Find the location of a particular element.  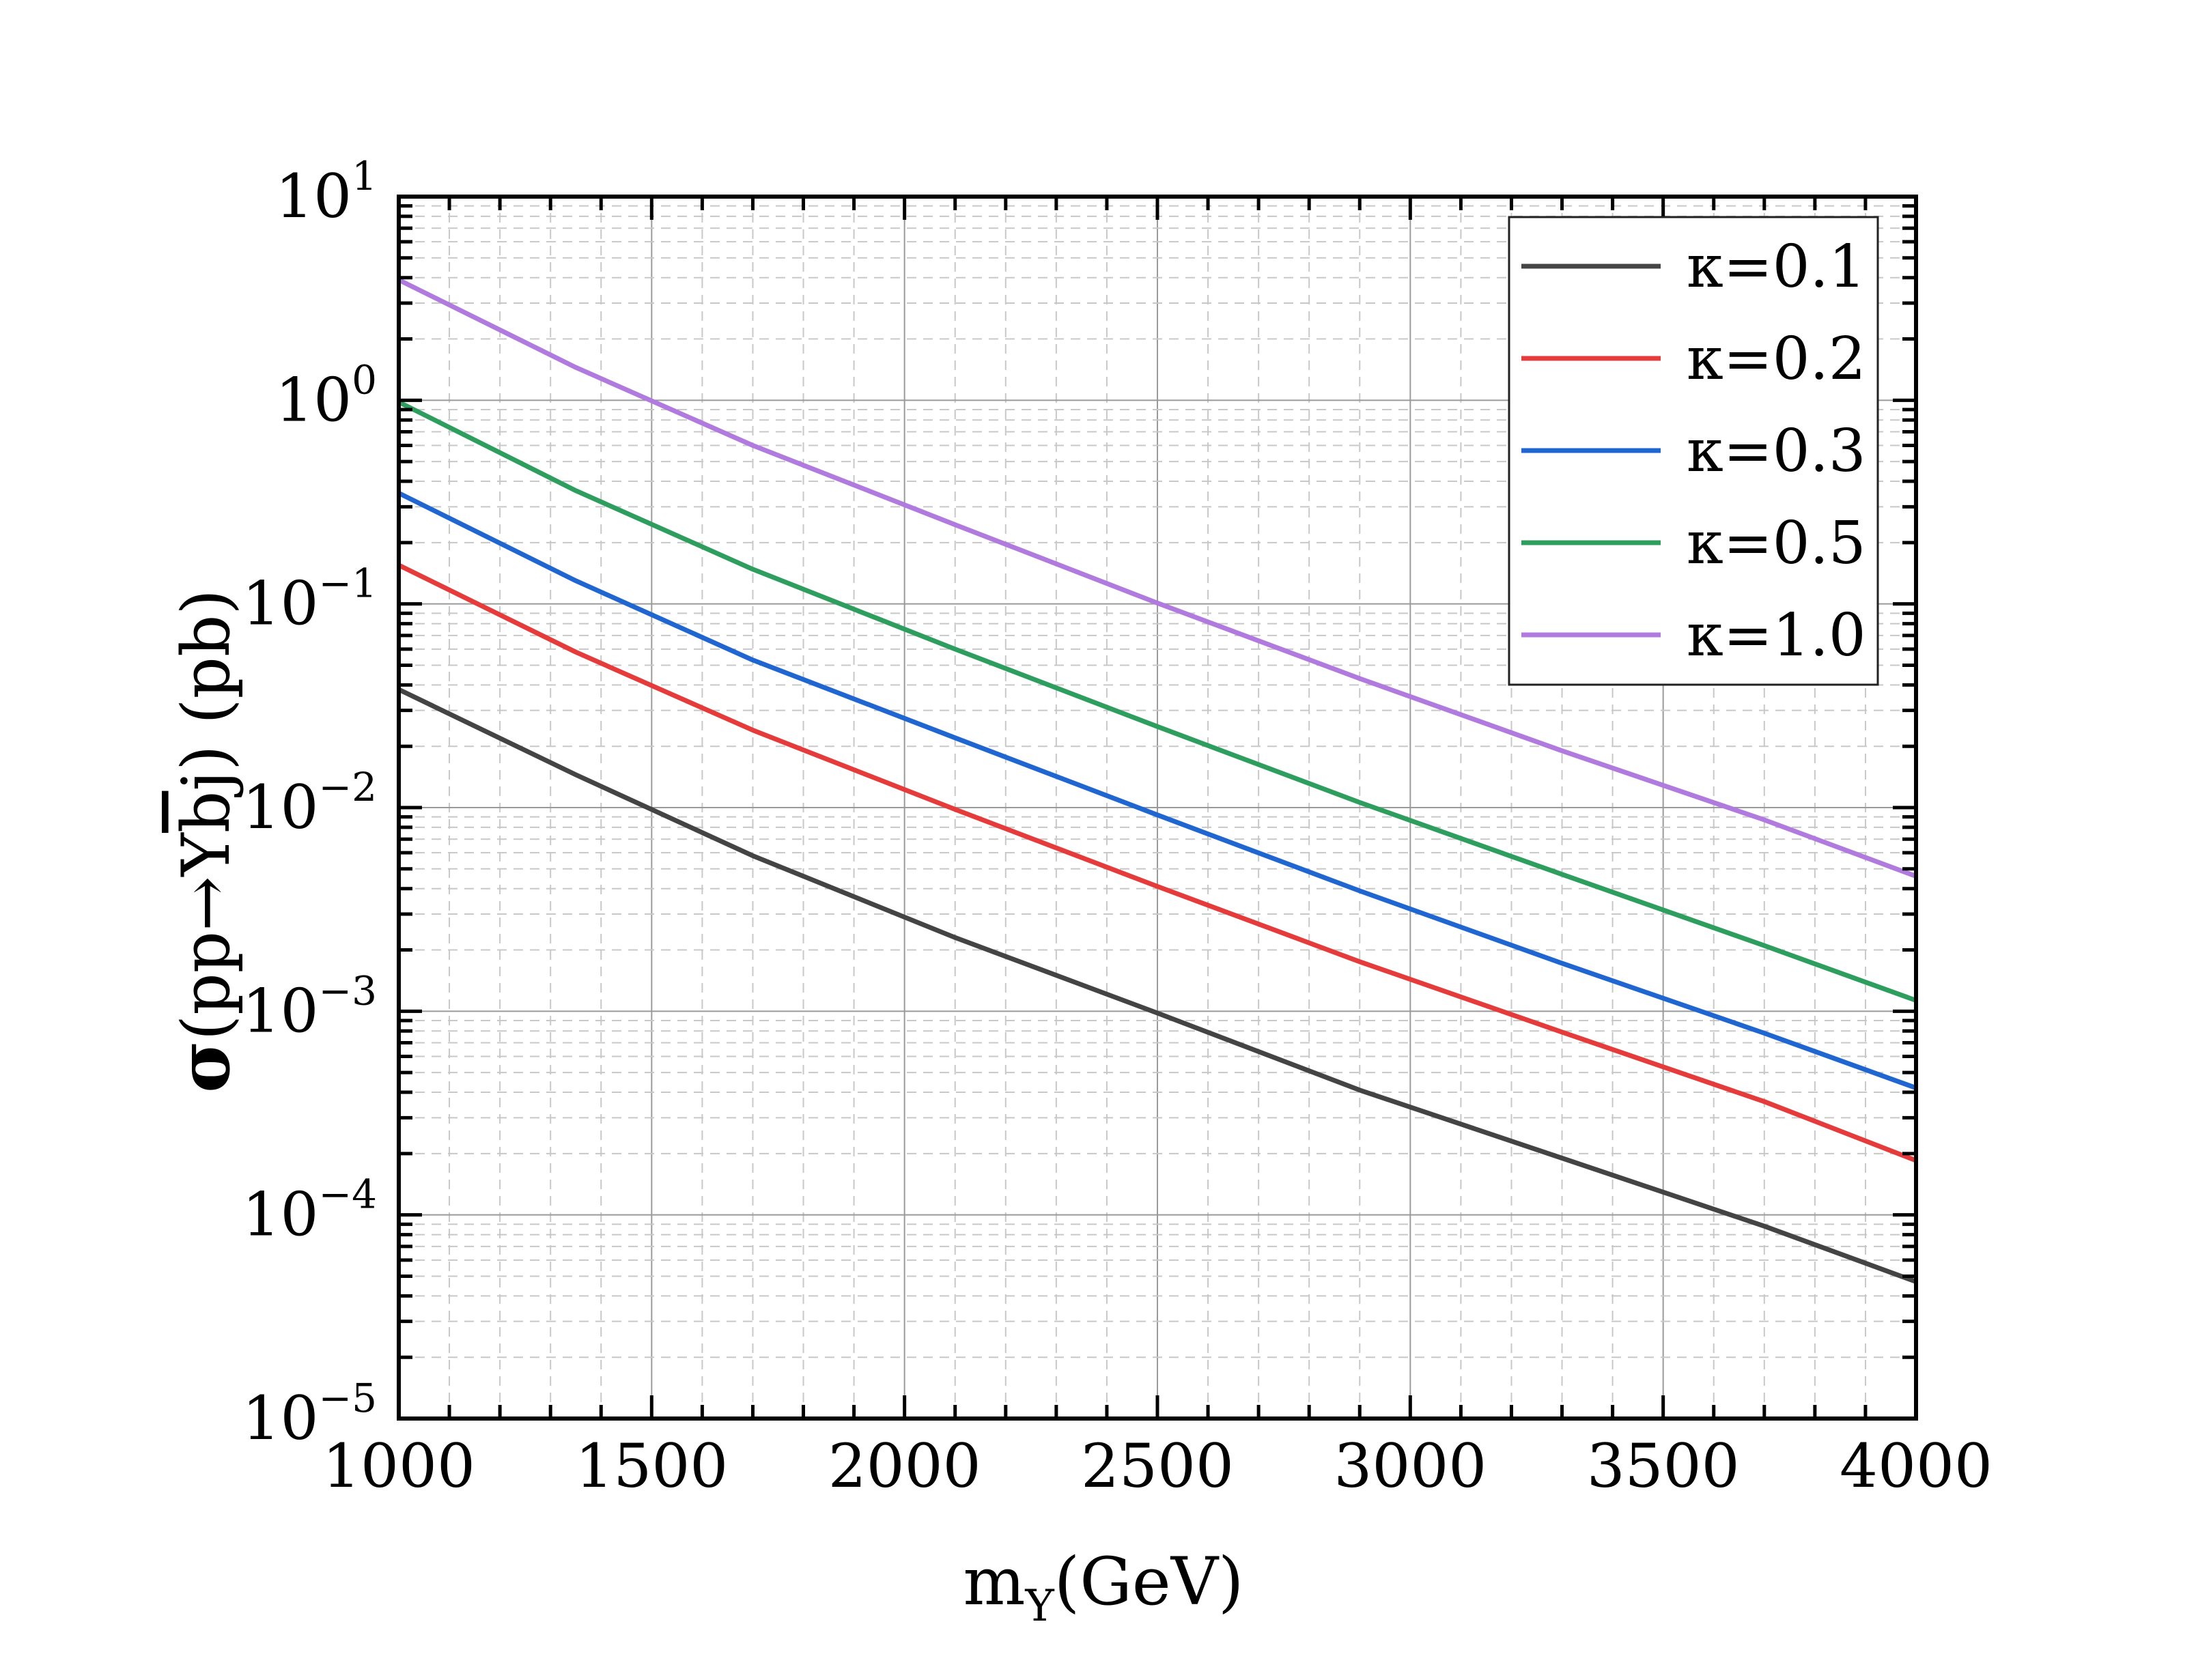

legend-label-1: κ=0.1 is located at coordinates (1776, 267).